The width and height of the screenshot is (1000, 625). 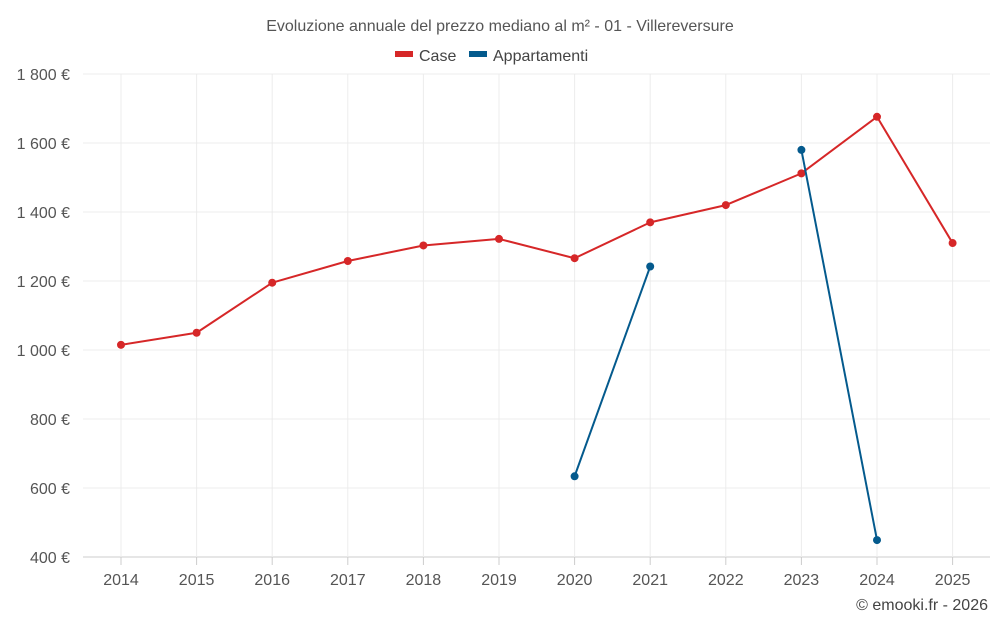 I want to click on legend-swatch-appartamenti, so click(x=478, y=54).